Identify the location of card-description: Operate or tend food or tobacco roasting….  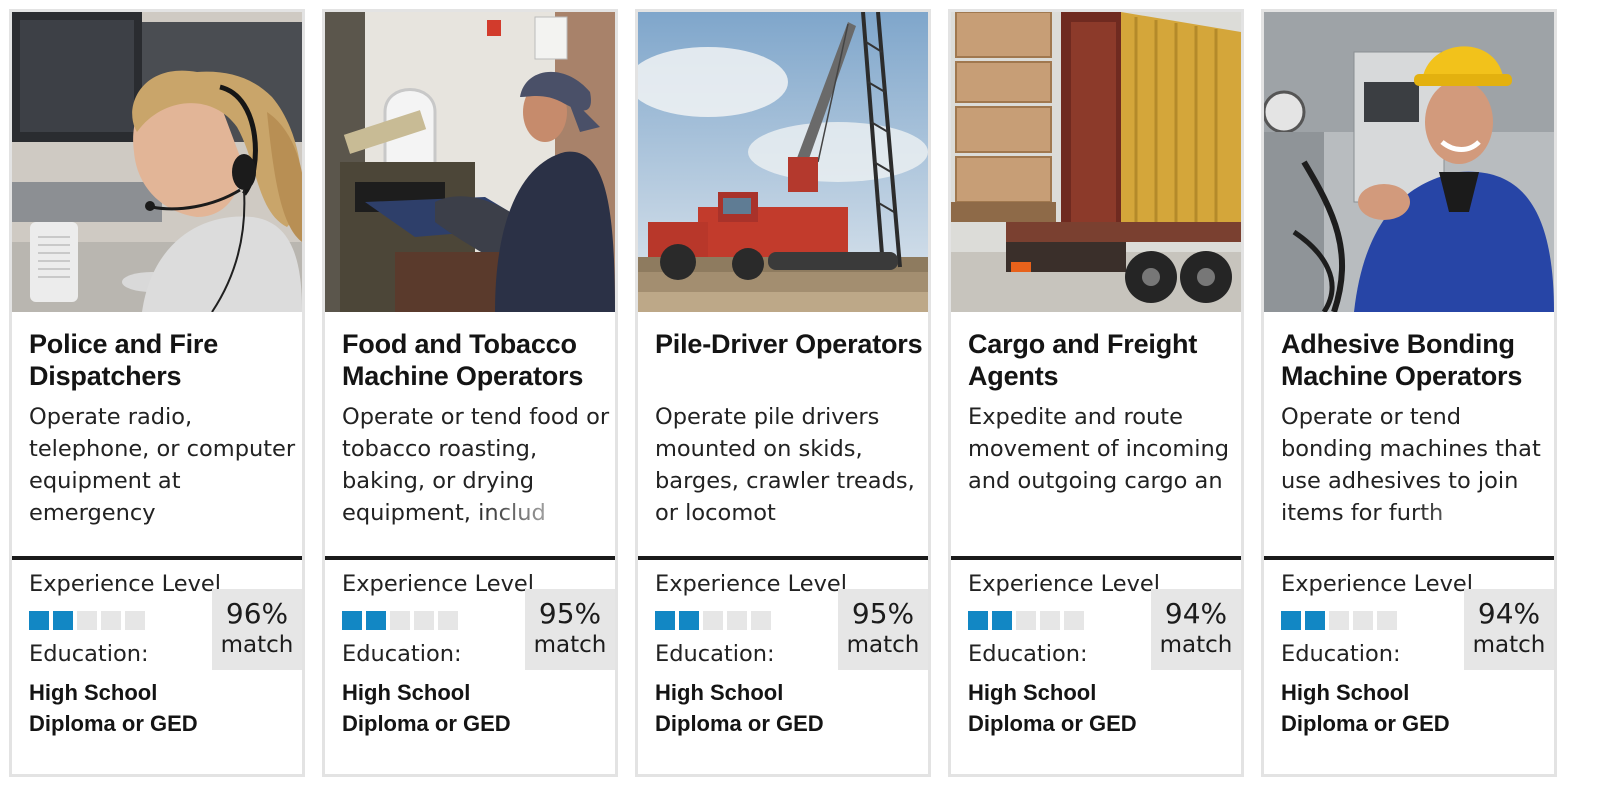
(478, 465).